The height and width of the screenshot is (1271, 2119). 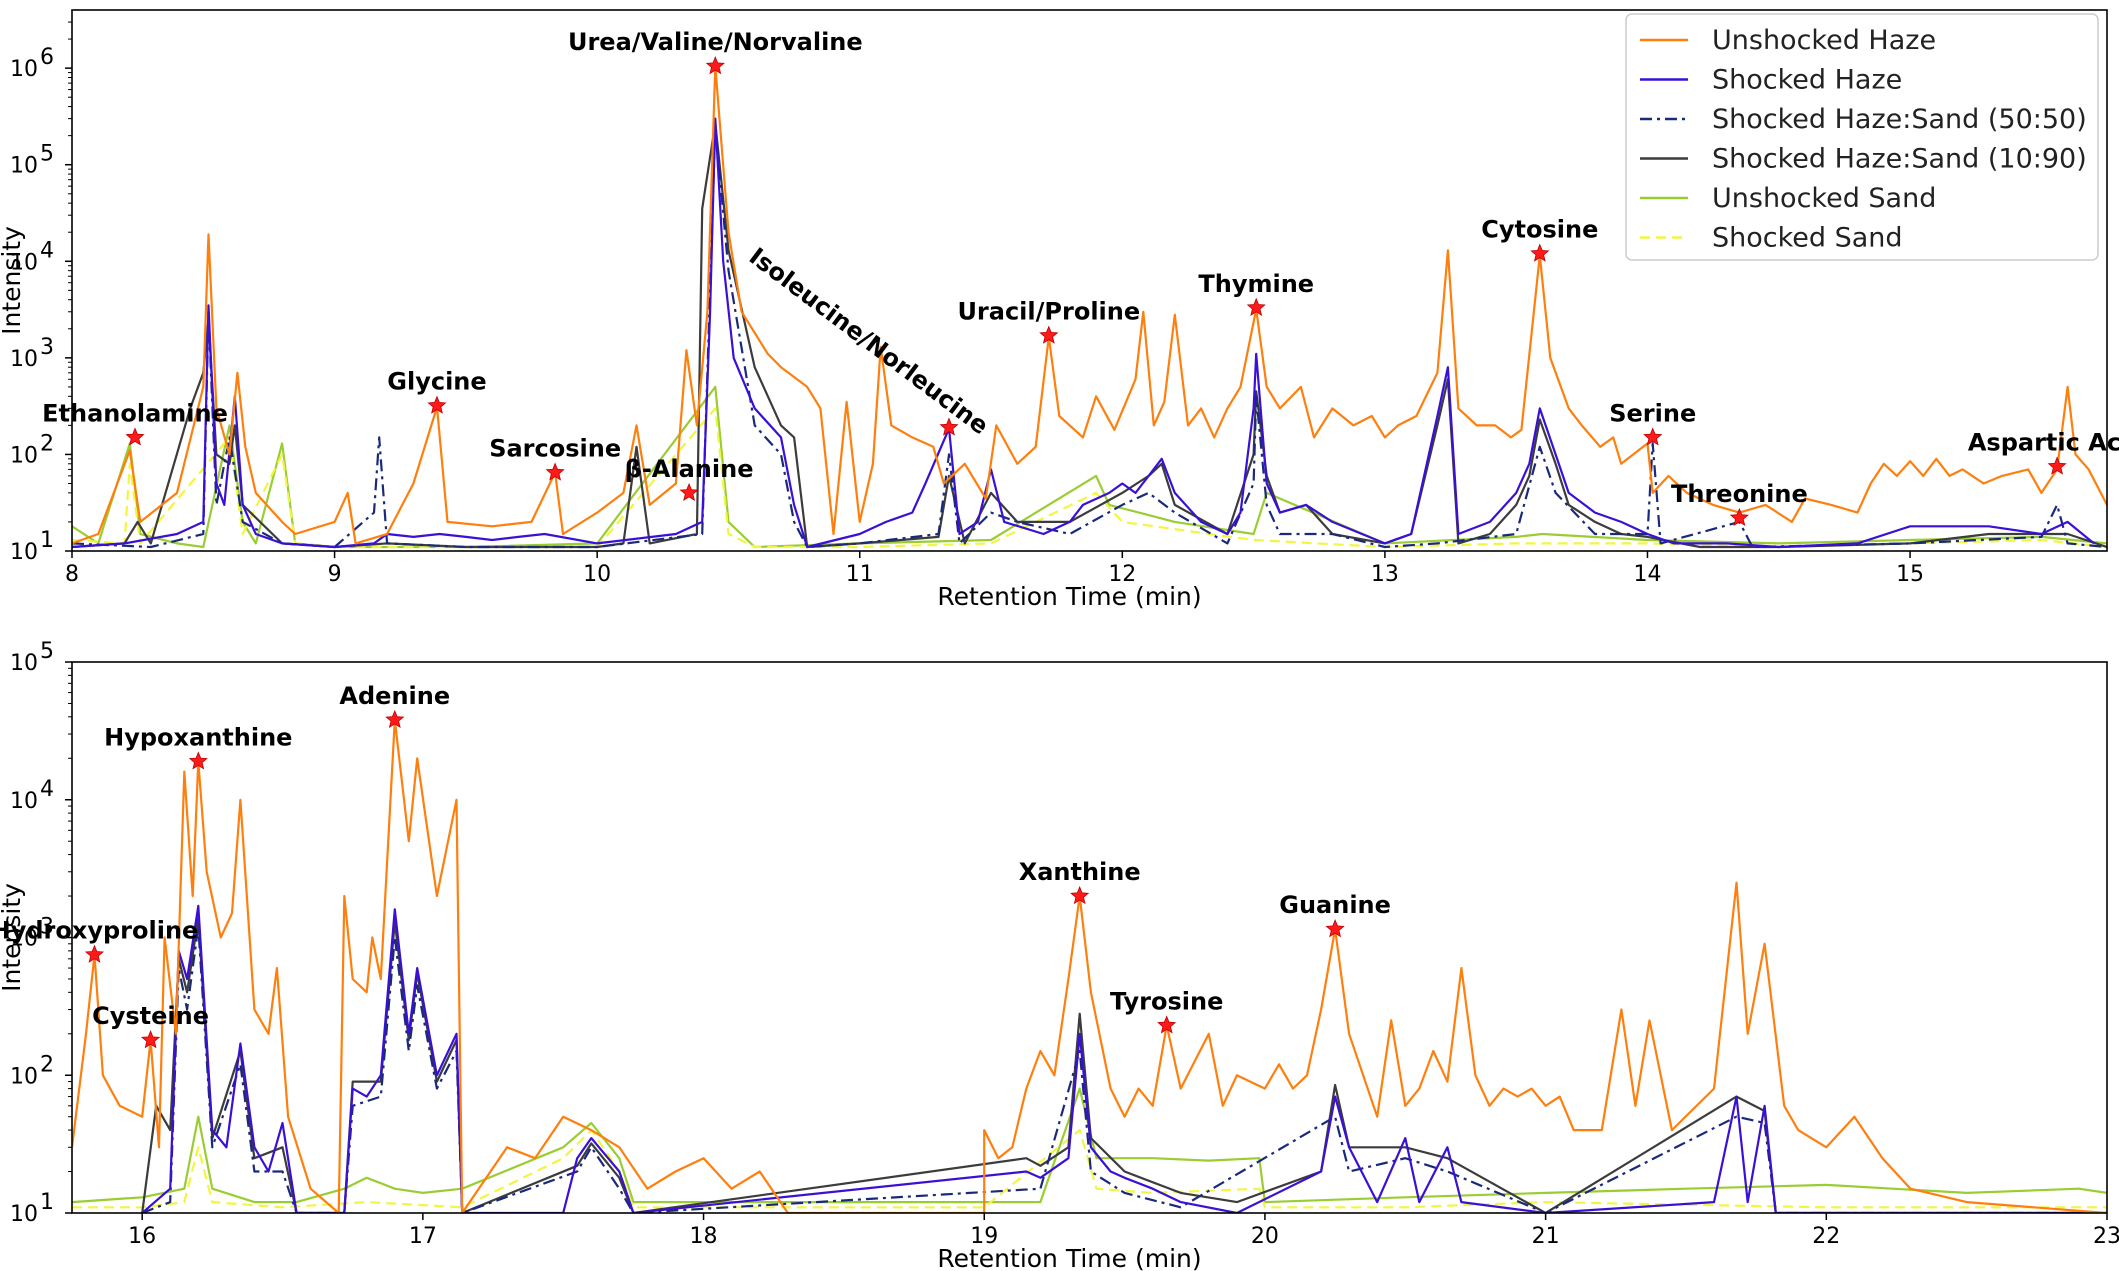 What do you see at coordinates (1048, 312) in the screenshot?
I see `peak-label: Uracil/Proline` at bounding box center [1048, 312].